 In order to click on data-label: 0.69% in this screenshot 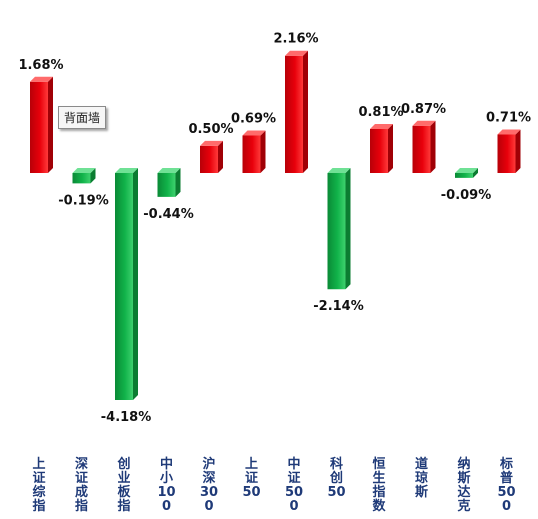, I will do `click(253, 119)`.